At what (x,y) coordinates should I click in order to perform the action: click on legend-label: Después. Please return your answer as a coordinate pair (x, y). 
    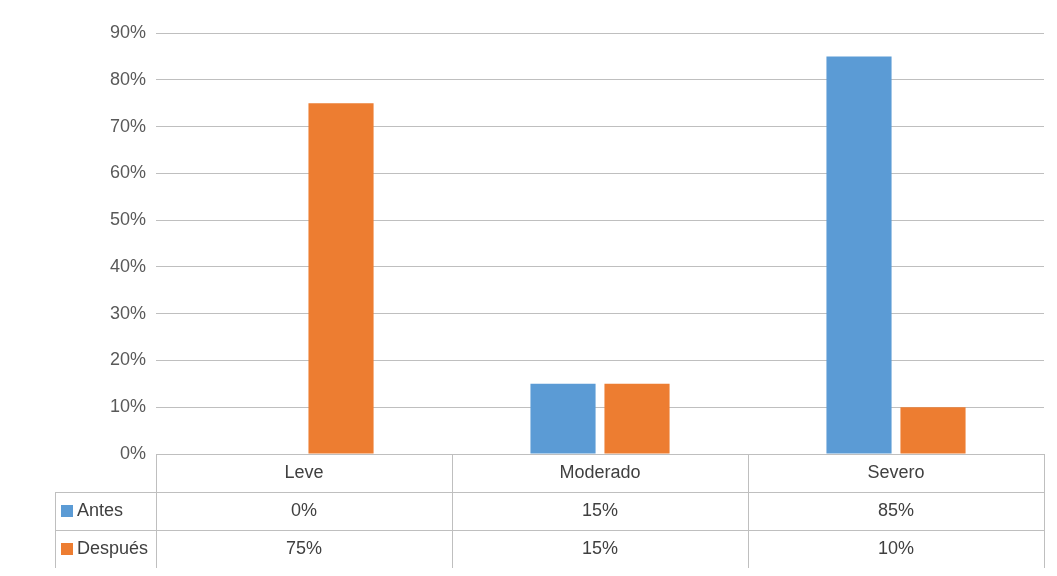
    Looking at the image, I should click on (113, 547).